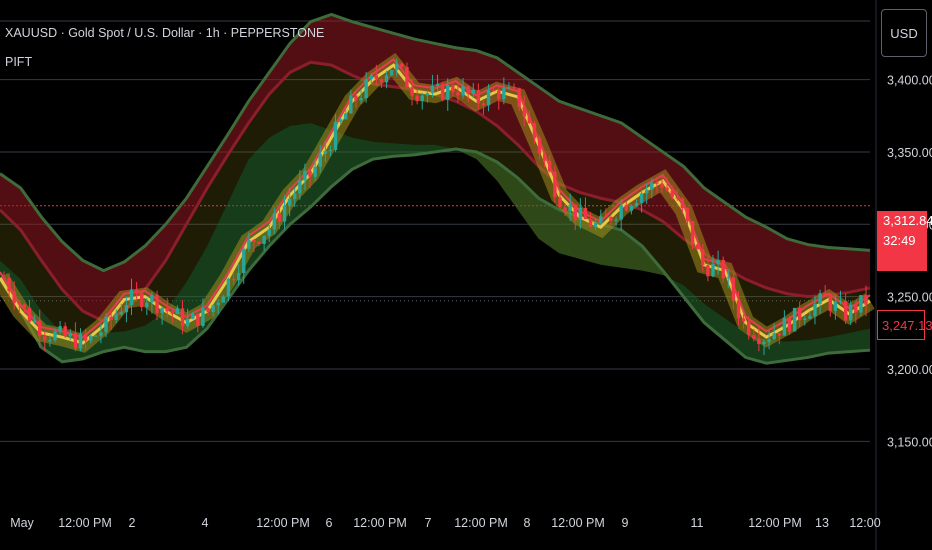 This screenshot has width=932, height=550. What do you see at coordinates (697, 523) in the screenshot?
I see `x-tick-label: 11` at bounding box center [697, 523].